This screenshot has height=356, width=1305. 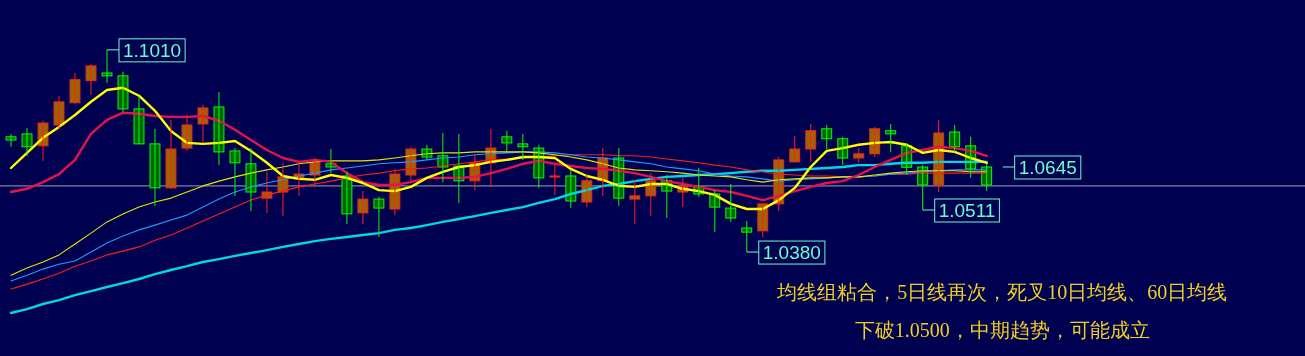 I want to click on annotation: 1.0380, so click(x=791, y=253).